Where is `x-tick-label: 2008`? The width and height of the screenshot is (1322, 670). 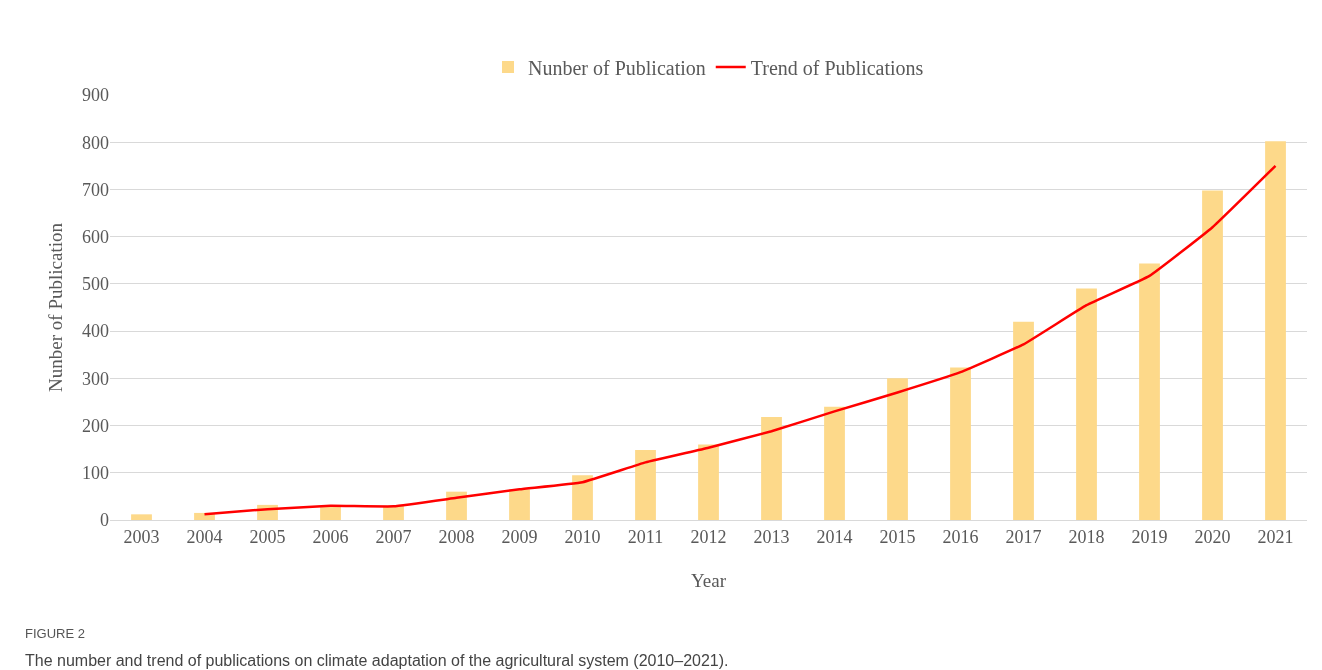
x-tick-label: 2008 is located at coordinates (456, 536).